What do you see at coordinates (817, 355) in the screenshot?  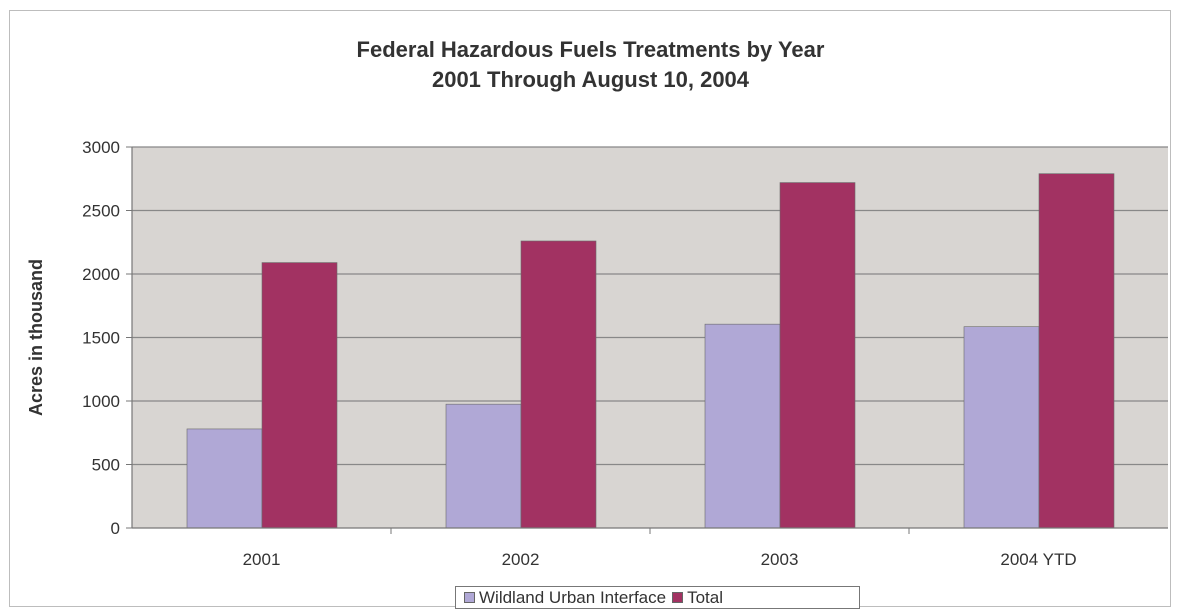 I see `bar-total-2003` at bounding box center [817, 355].